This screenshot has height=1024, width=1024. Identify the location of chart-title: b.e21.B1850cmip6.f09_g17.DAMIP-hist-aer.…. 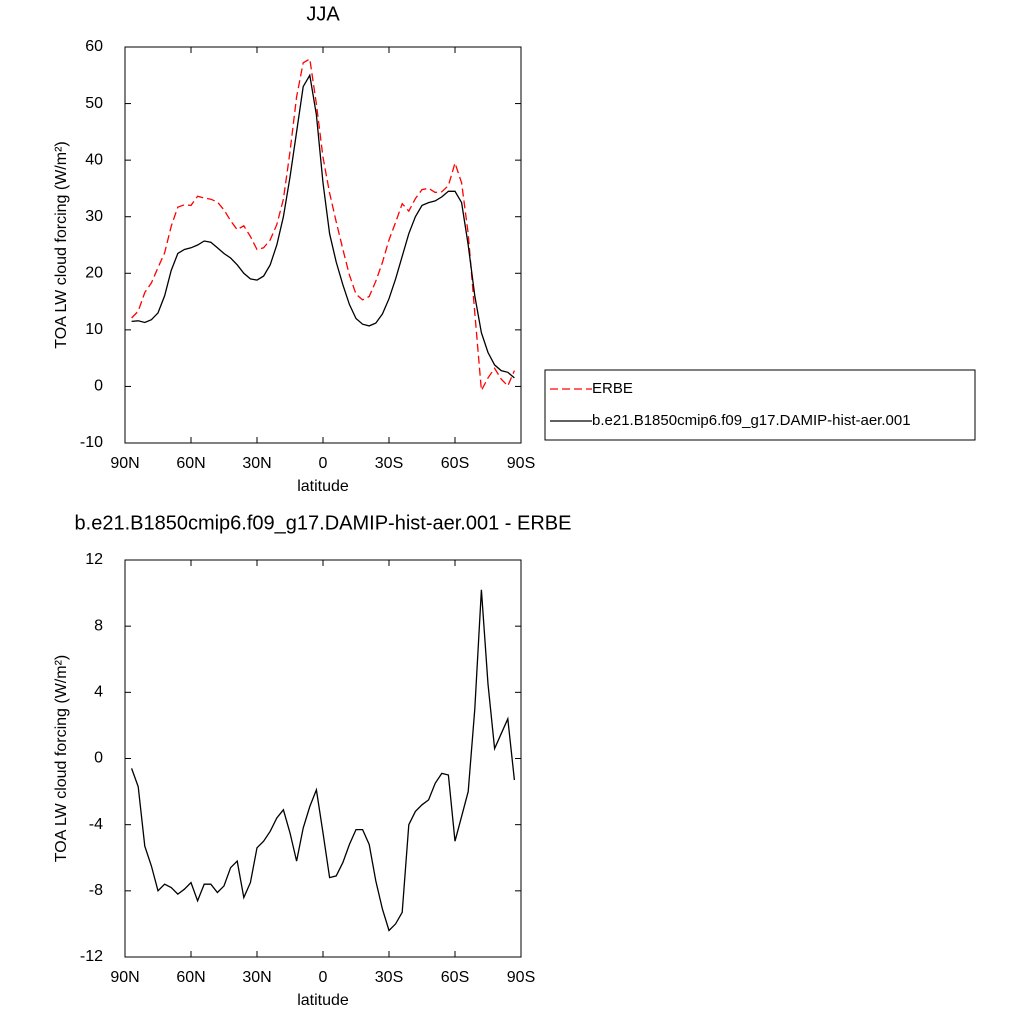
(323, 523).